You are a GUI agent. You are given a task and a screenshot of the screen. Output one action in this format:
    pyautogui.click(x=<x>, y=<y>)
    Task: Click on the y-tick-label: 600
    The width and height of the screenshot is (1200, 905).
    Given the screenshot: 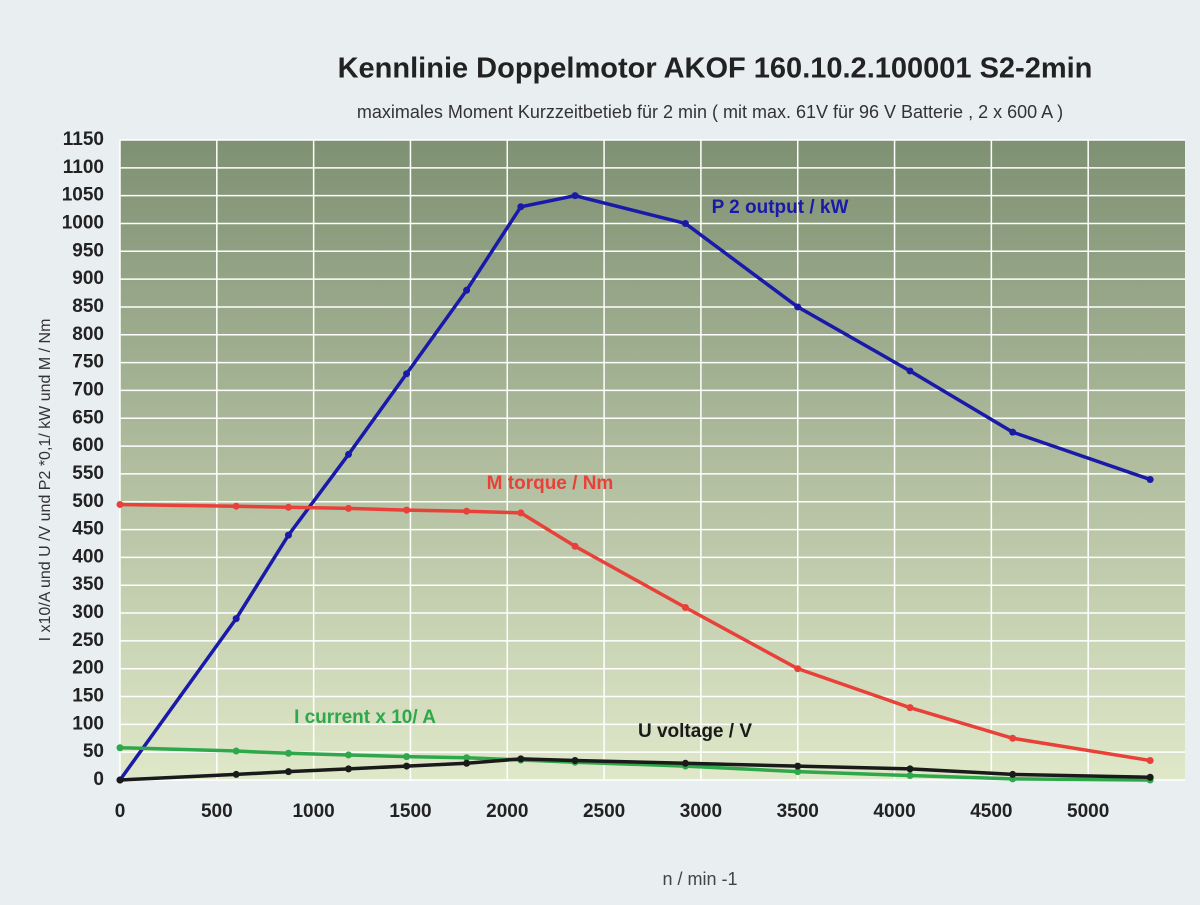 What is the action you would take?
    pyautogui.click(x=88, y=445)
    